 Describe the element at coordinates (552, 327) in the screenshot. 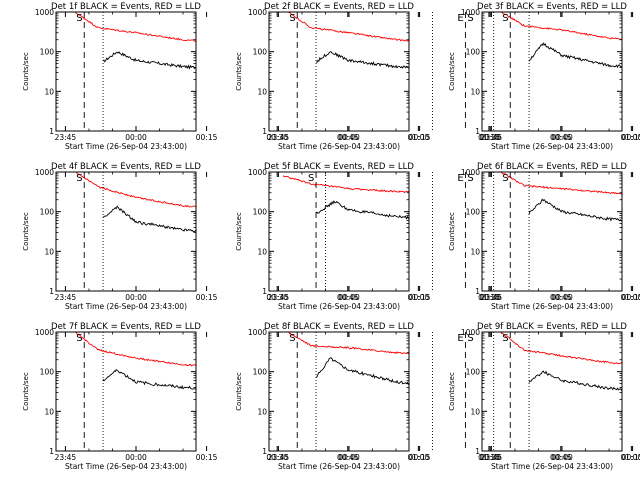

I see `chart-title: Det 9f BLACK = Events, RED = LLD` at that location.